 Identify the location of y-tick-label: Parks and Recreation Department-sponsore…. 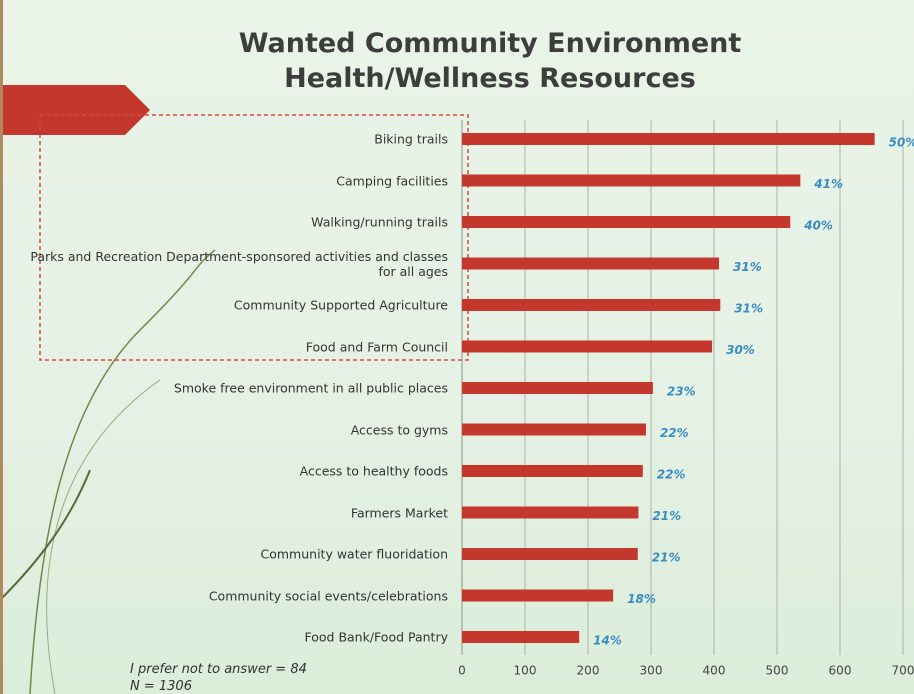
(239, 263).